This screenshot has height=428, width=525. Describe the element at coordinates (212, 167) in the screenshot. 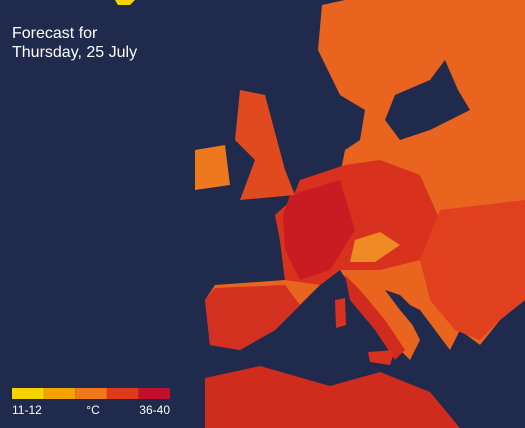

I see `ireland` at that location.